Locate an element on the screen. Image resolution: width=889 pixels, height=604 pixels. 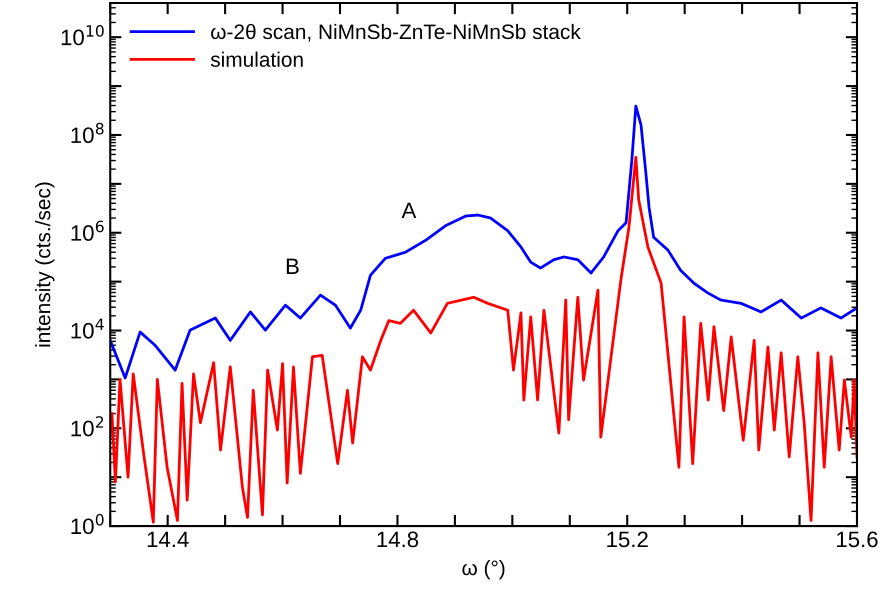
legend-label: ω-2θ scan, NiMnSb-ZnTe-NiMnSb stack is located at coordinates (396, 33).